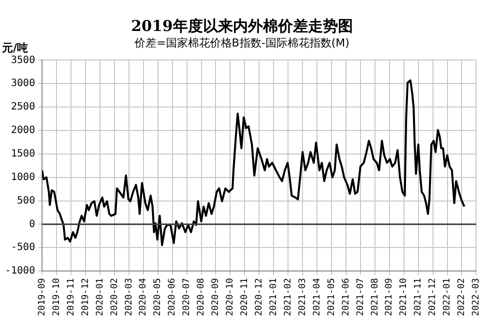  Describe the element at coordinates (259, 297) in the screenshot. I see `x-tick-label: 2020-12` at that location.